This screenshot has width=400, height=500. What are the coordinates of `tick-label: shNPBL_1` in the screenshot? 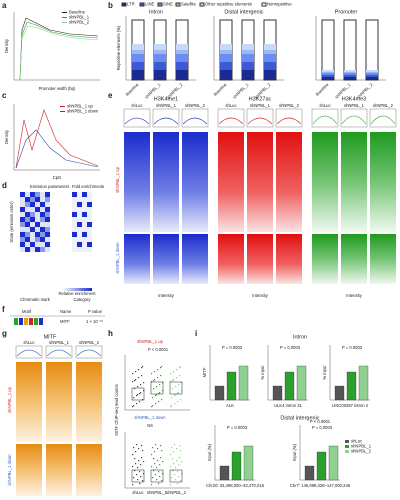 It's located at (241, 90).